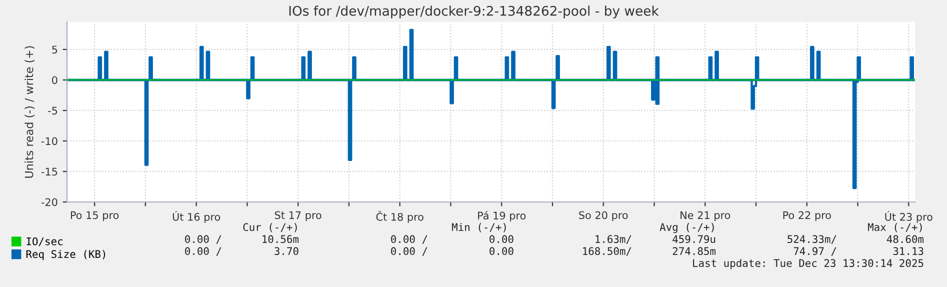  What do you see at coordinates (298, 216) in the screenshot?
I see `x-tick-label: St 17 pro` at bounding box center [298, 216].